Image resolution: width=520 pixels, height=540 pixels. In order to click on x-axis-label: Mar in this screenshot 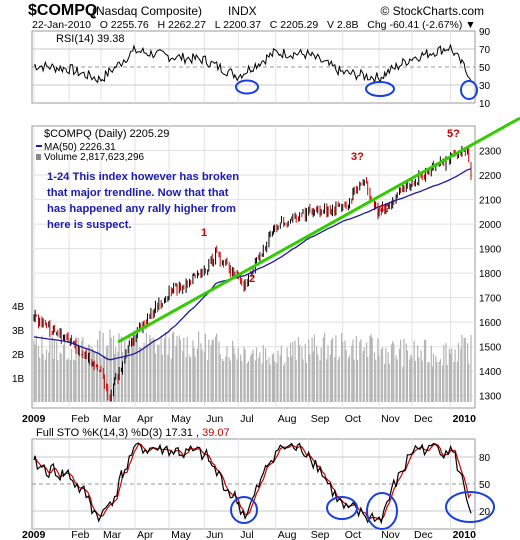, I will do `click(112, 419)`.